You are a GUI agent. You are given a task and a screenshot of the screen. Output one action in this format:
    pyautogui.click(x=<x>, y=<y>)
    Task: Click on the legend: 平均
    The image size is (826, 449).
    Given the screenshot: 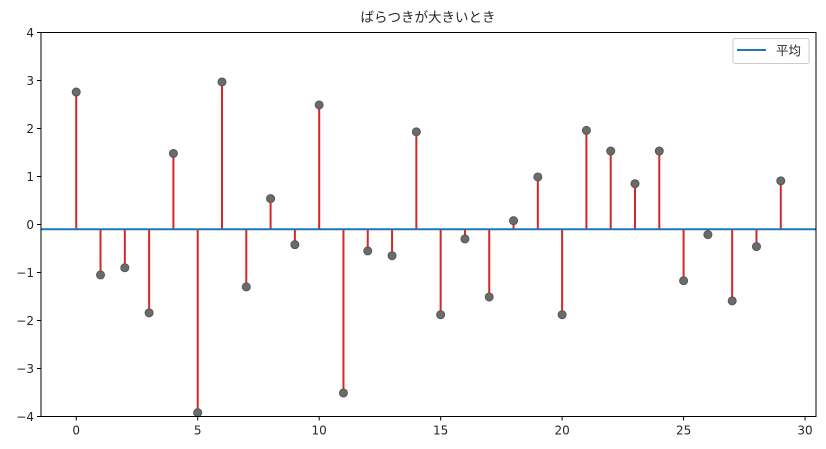 What is the action you would take?
    pyautogui.click(x=771, y=51)
    